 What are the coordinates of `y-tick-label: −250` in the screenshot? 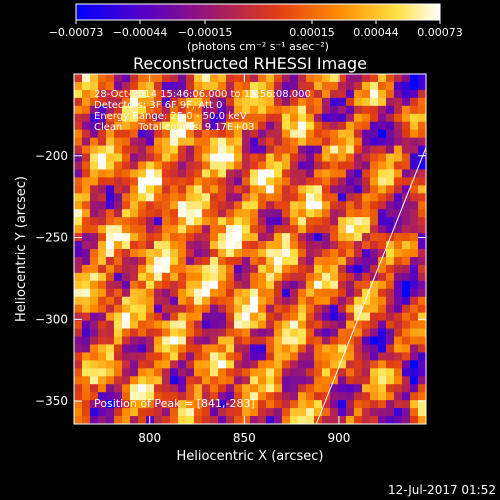 It's located at (51, 238).